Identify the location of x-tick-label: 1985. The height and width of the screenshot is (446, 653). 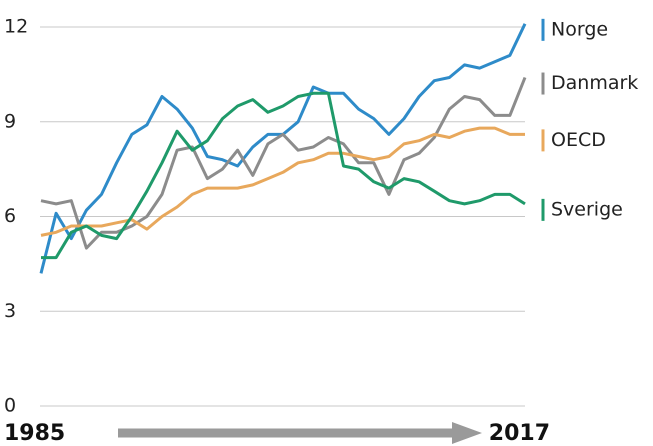
(34, 433).